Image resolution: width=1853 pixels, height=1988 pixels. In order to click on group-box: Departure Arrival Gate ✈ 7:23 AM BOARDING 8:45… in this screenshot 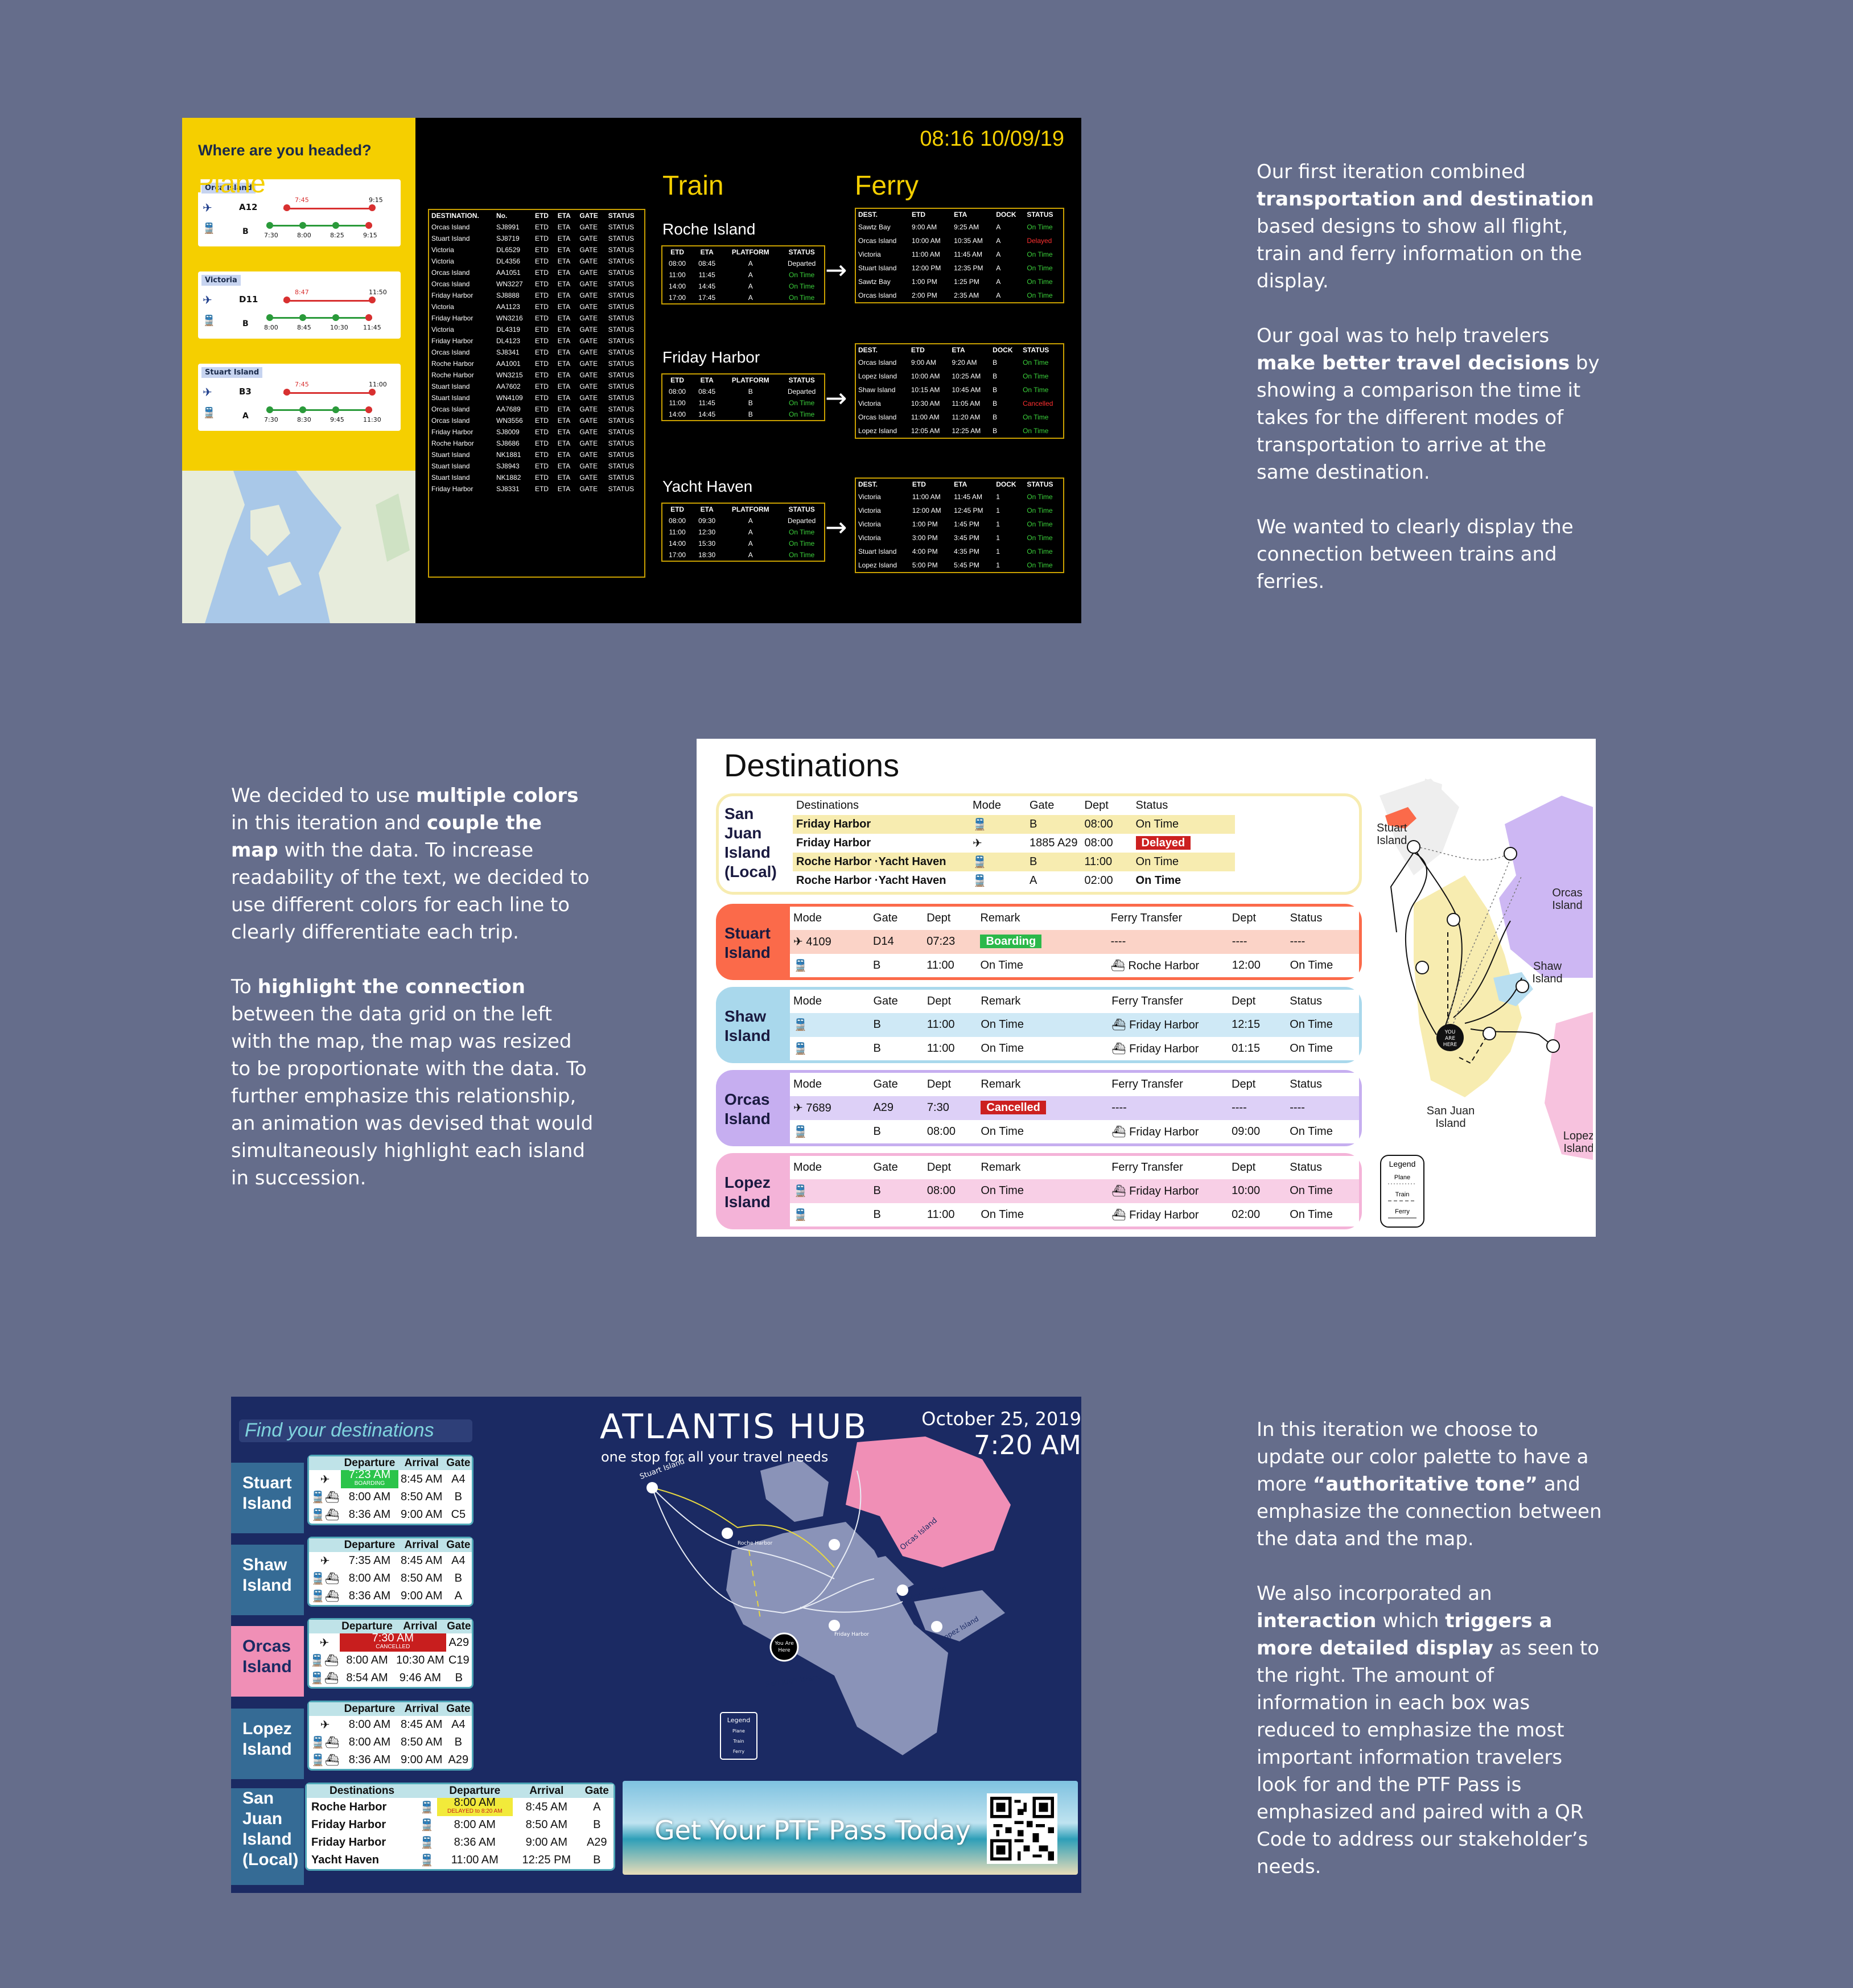, I will do `click(390, 1490)`.